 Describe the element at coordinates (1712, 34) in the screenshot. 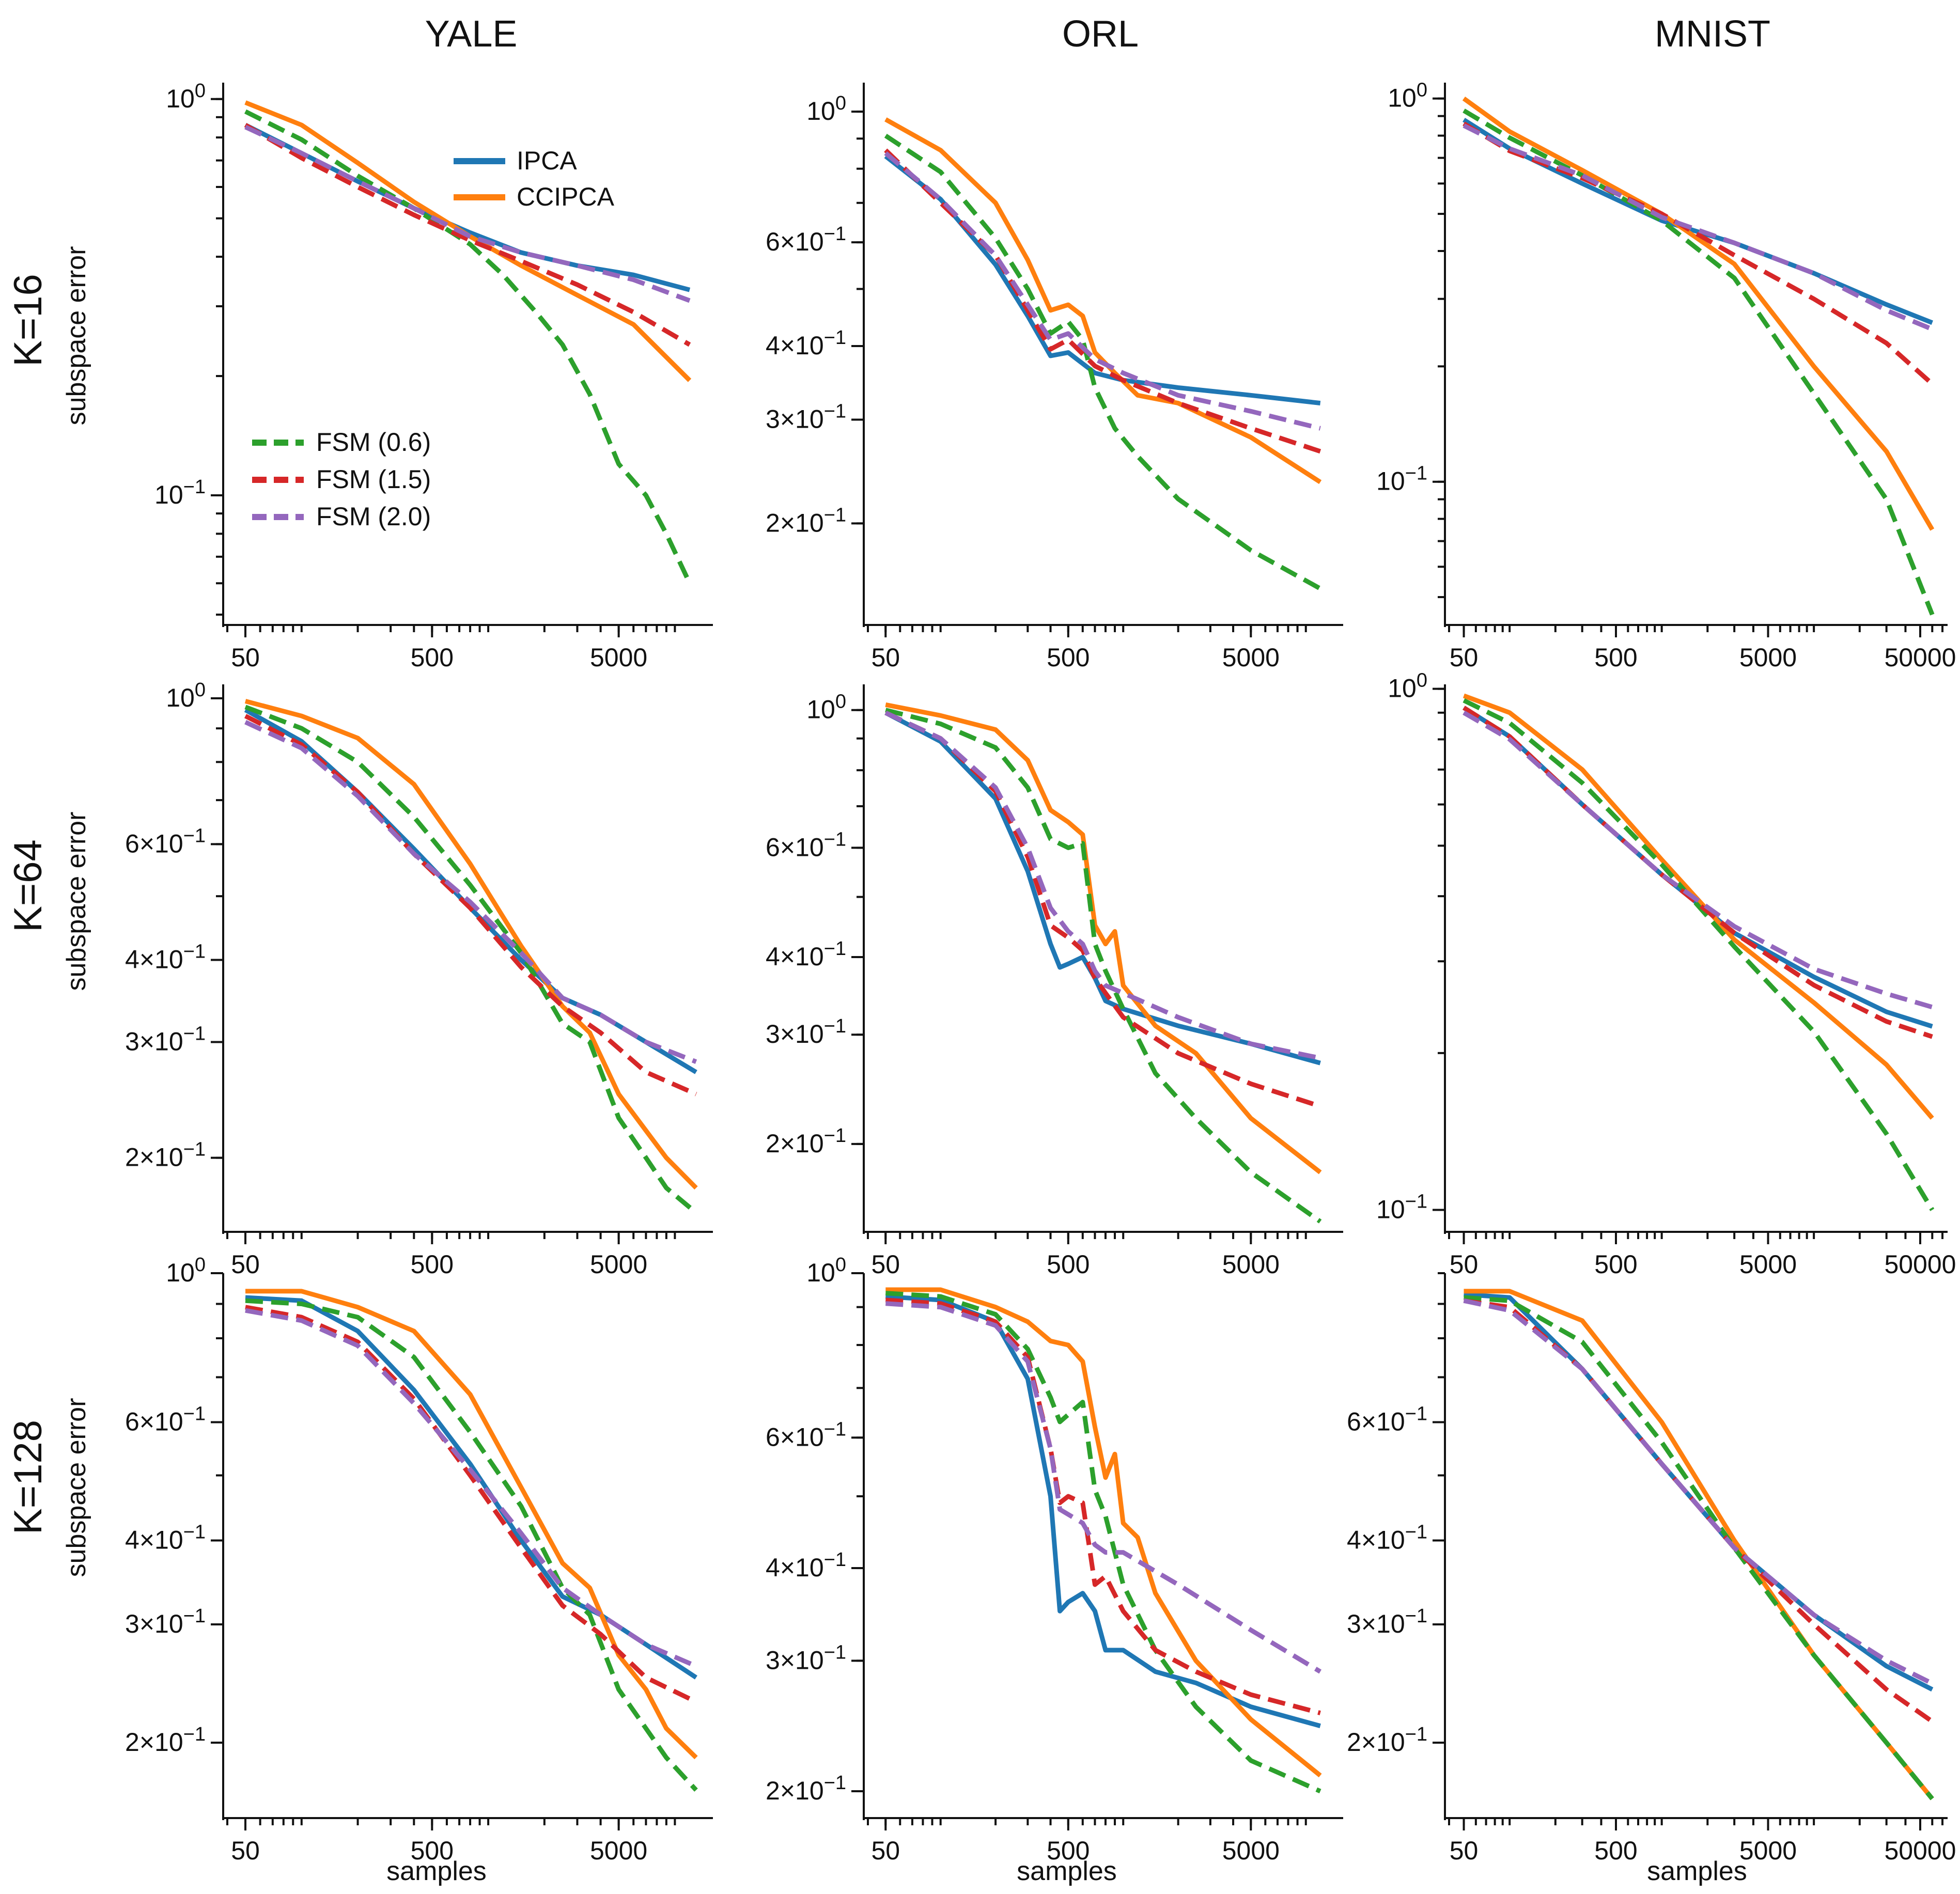

I see `column-title-mnist: MNIST` at that location.